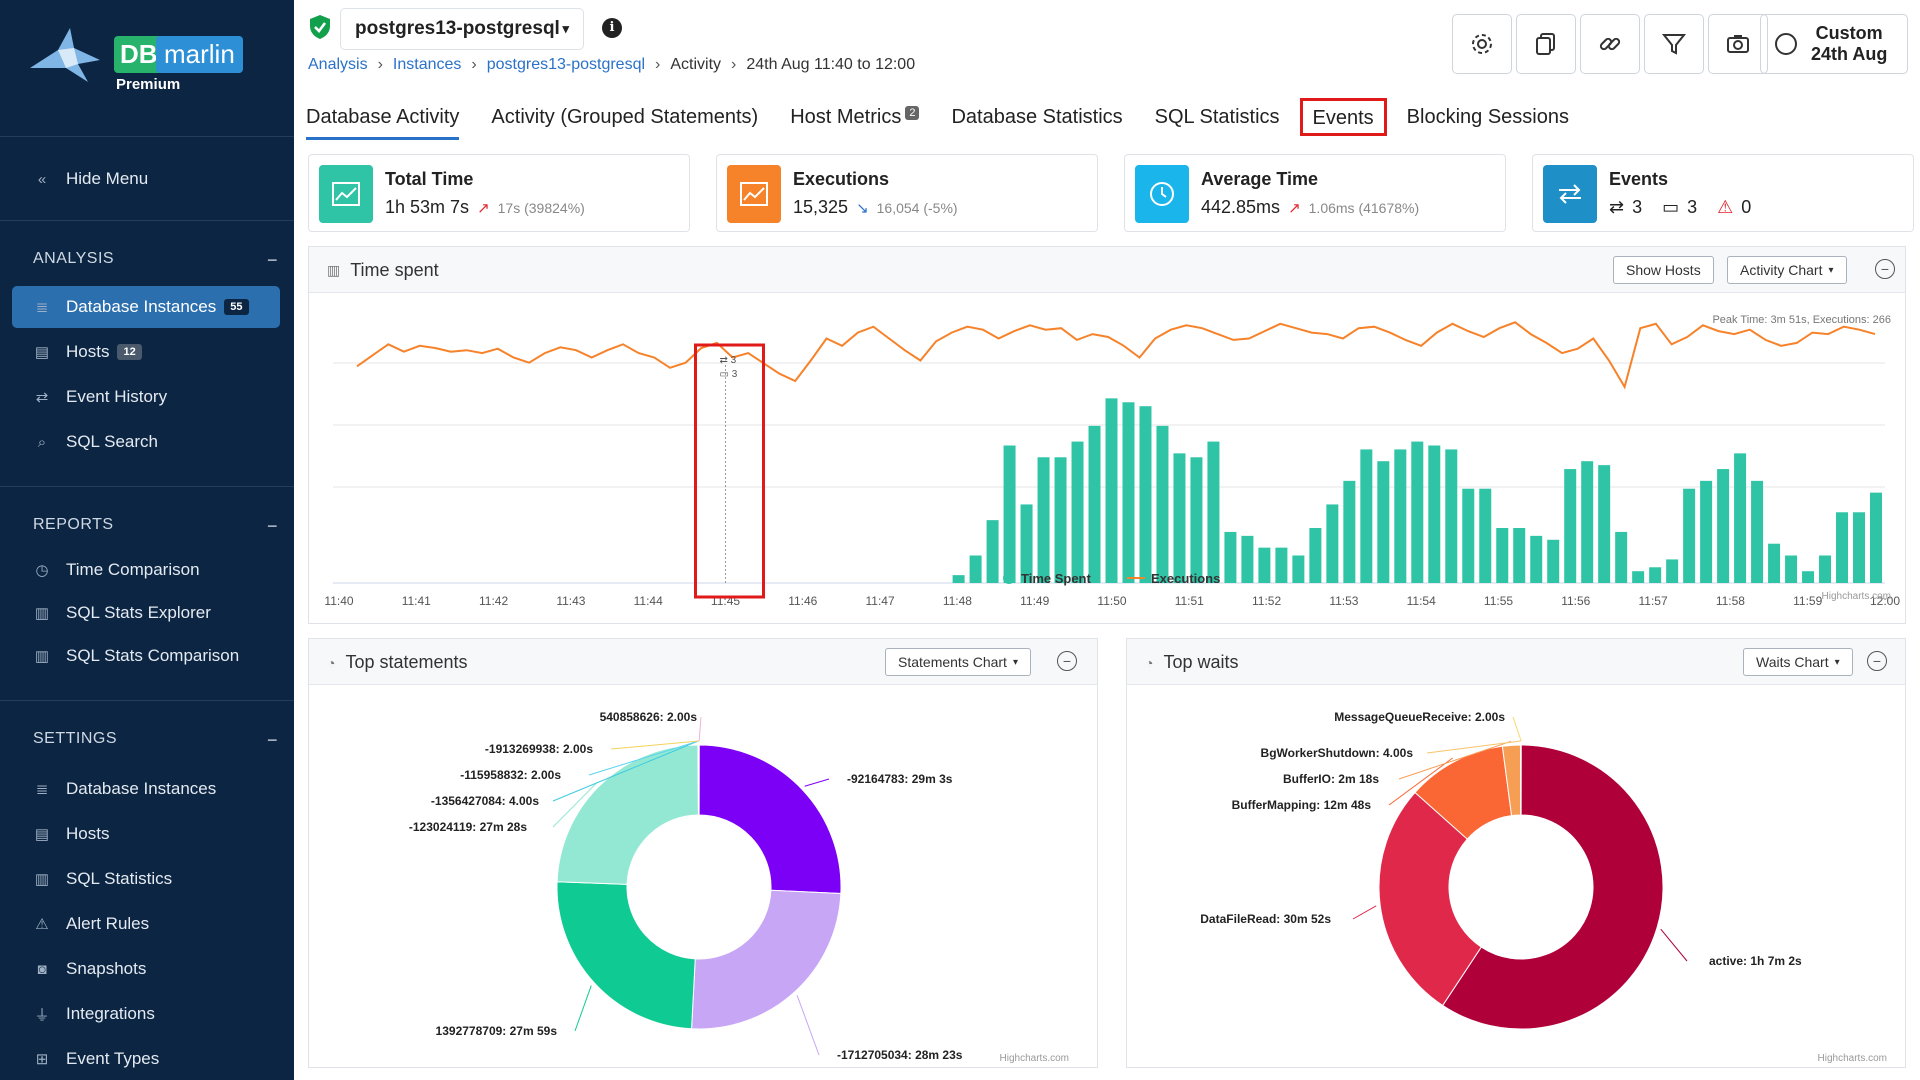  Describe the element at coordinates (1787, 270) in the screenshot. I see `activity-chart-dropdown: Activity Chart ▾` at that location.